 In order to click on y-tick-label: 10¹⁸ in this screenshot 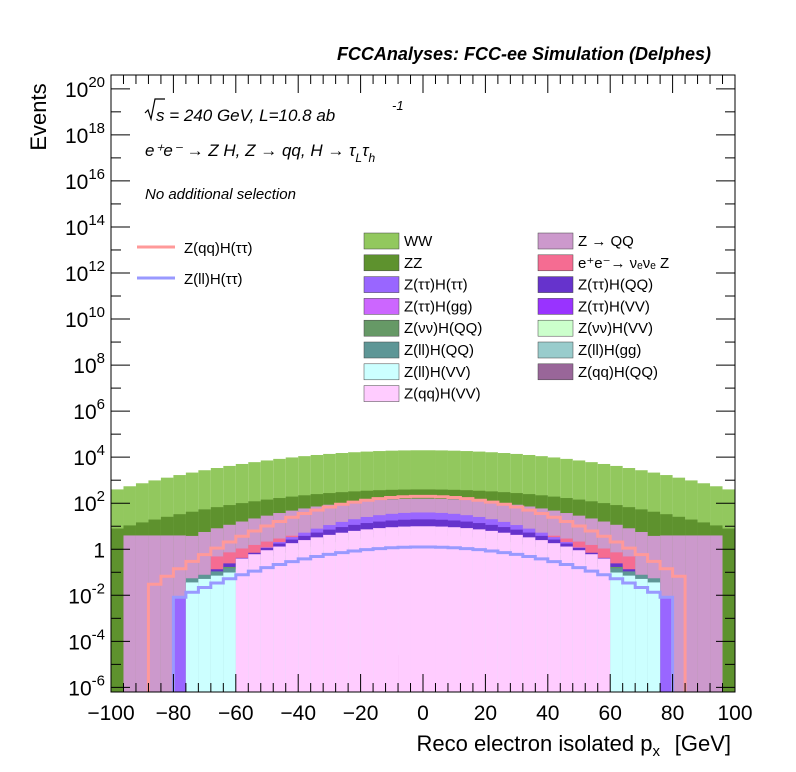, I will do `click(85, 134)`.